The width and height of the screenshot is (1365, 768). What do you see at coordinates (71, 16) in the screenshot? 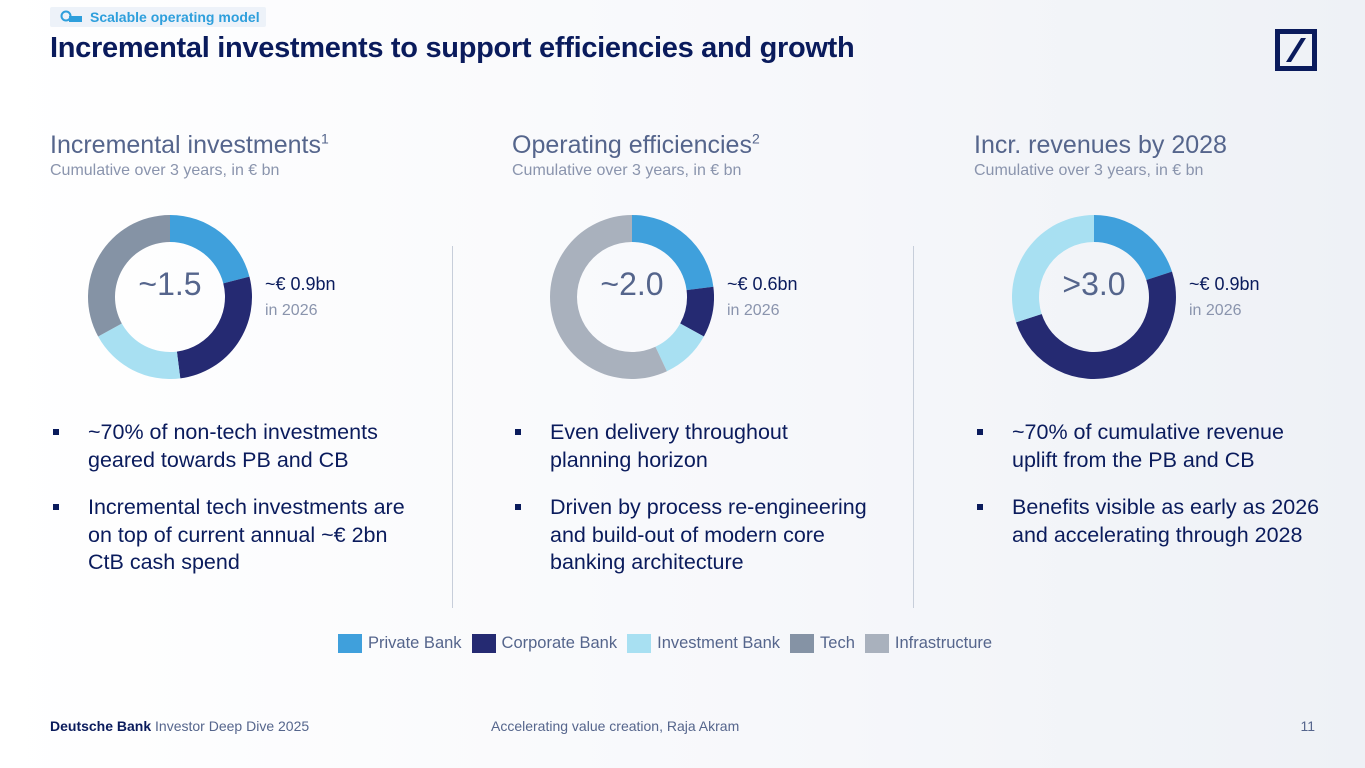
I see `magnifier-icon` at bounding box center [71, 16].